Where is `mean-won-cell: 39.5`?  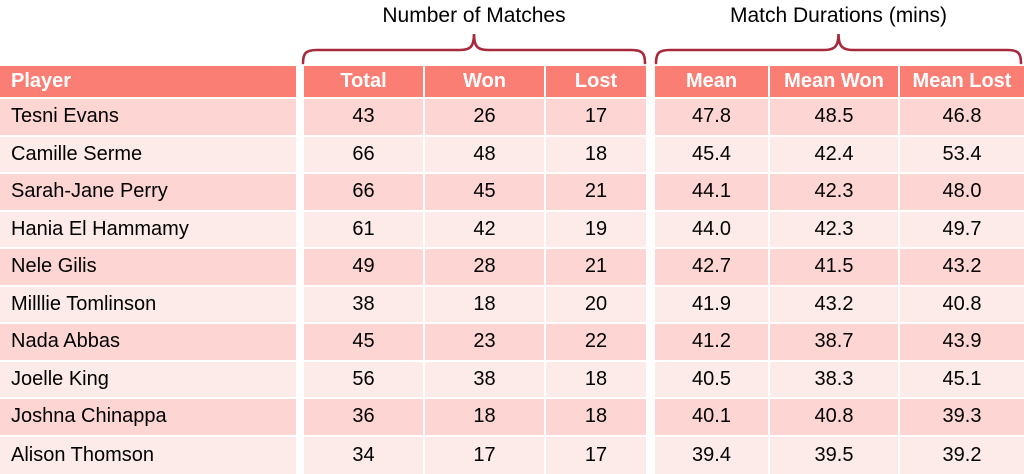 mean-won-cell: 39.5 is located at coordinates (833, 455).